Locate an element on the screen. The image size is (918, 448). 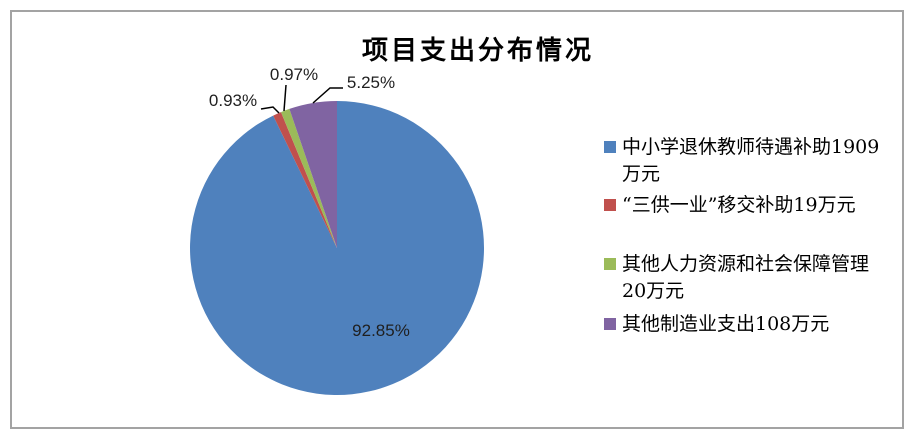
legend-label-purple: 其他制造业支出108万元 is located at coordinates (726, 324).